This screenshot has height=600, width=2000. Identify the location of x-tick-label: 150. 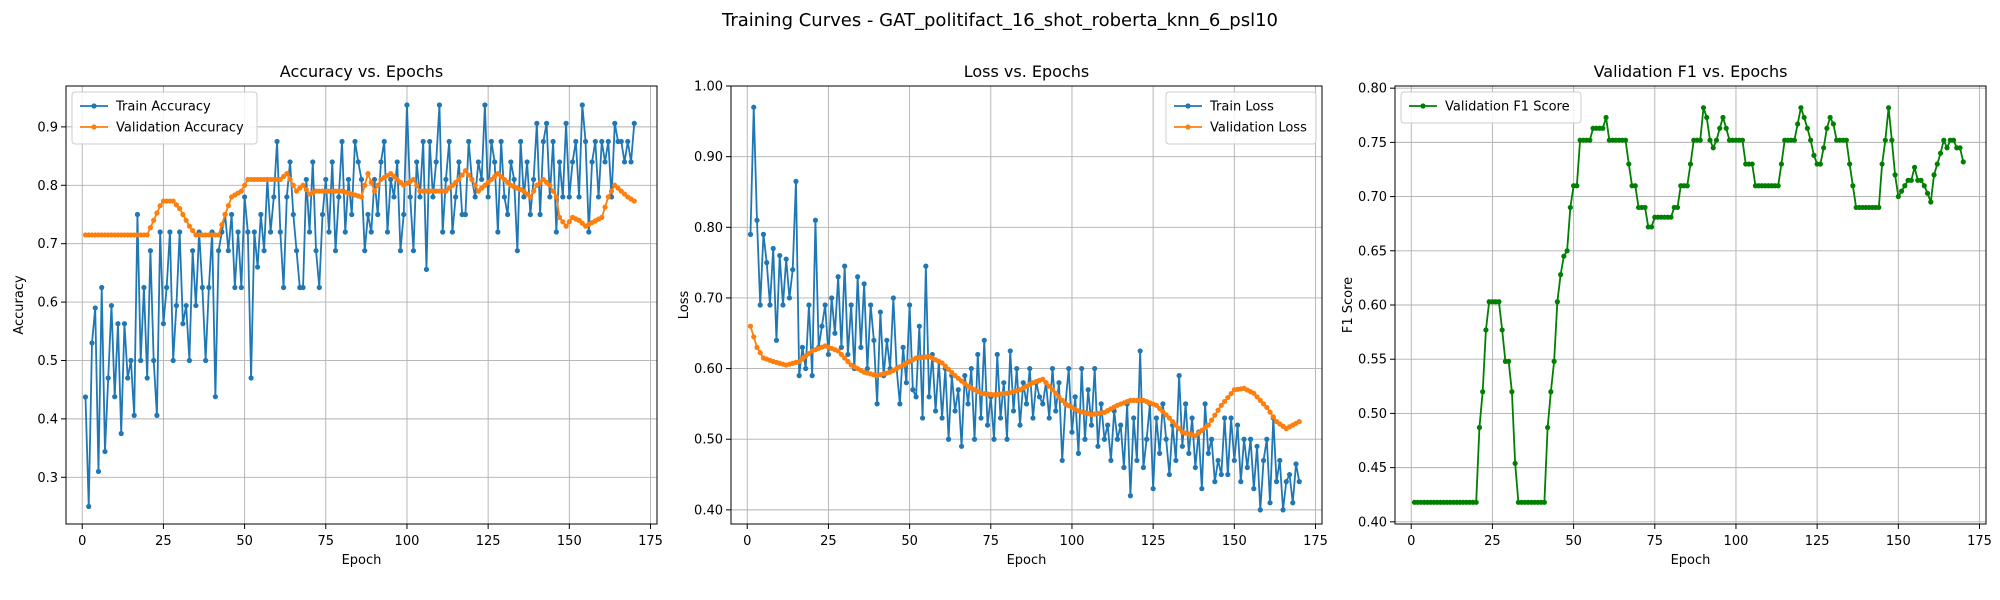
(1234, 541).